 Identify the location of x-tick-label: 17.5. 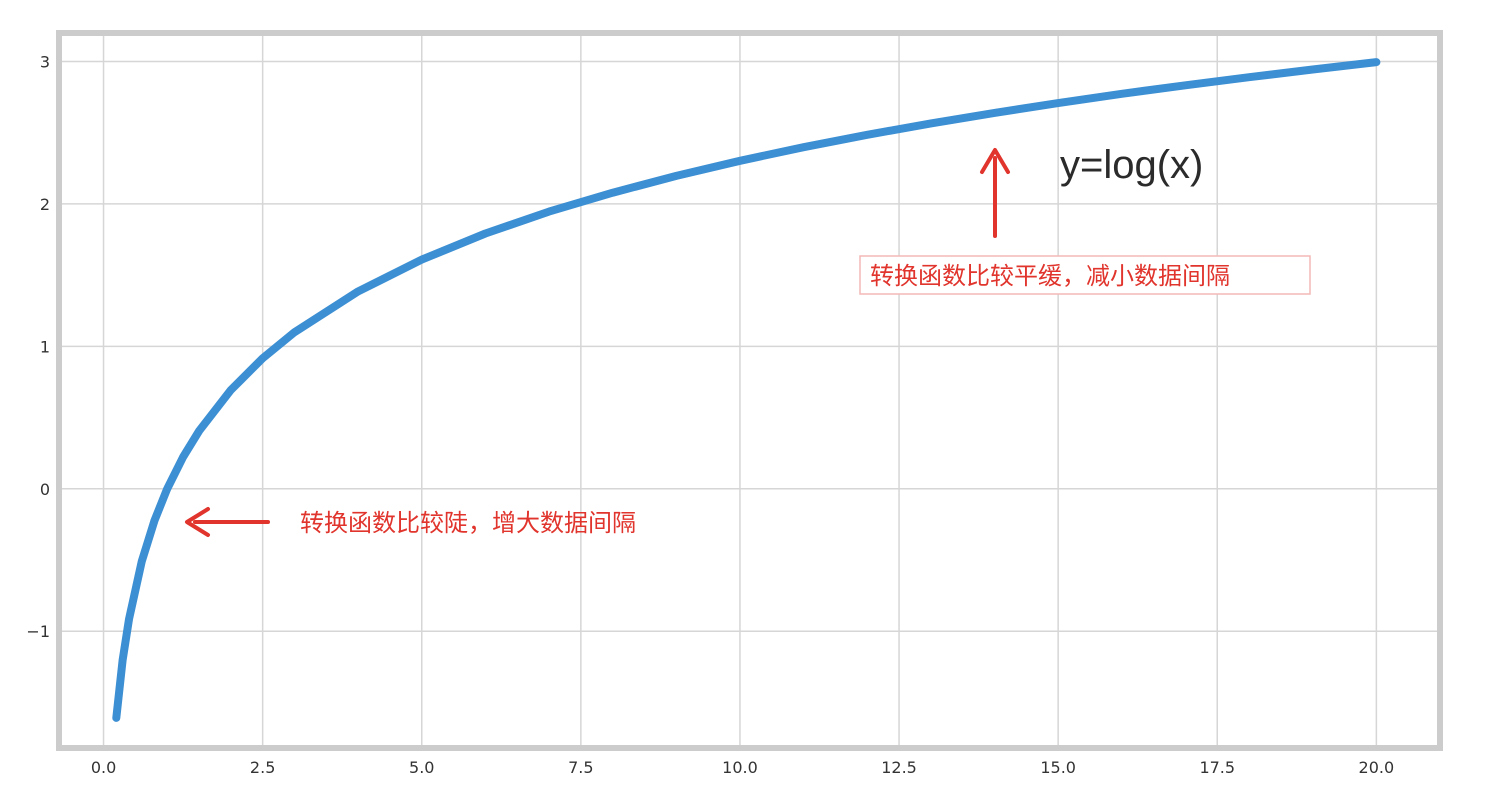
(1217, 767).